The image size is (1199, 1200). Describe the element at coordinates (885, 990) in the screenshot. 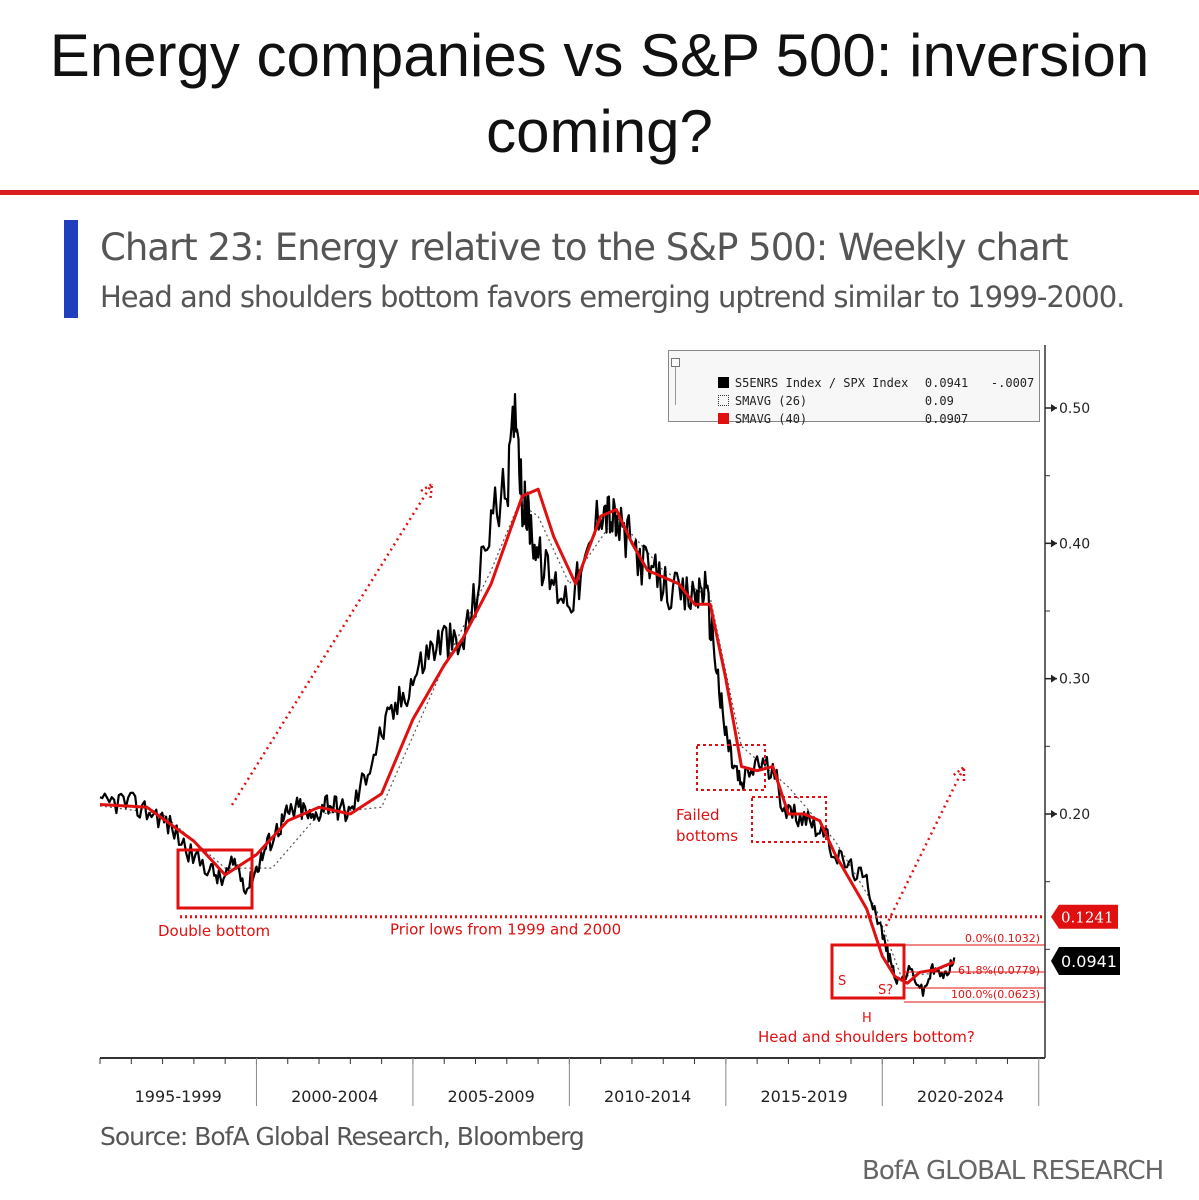

I see `annotation-shoulder-right: S?` at that location.